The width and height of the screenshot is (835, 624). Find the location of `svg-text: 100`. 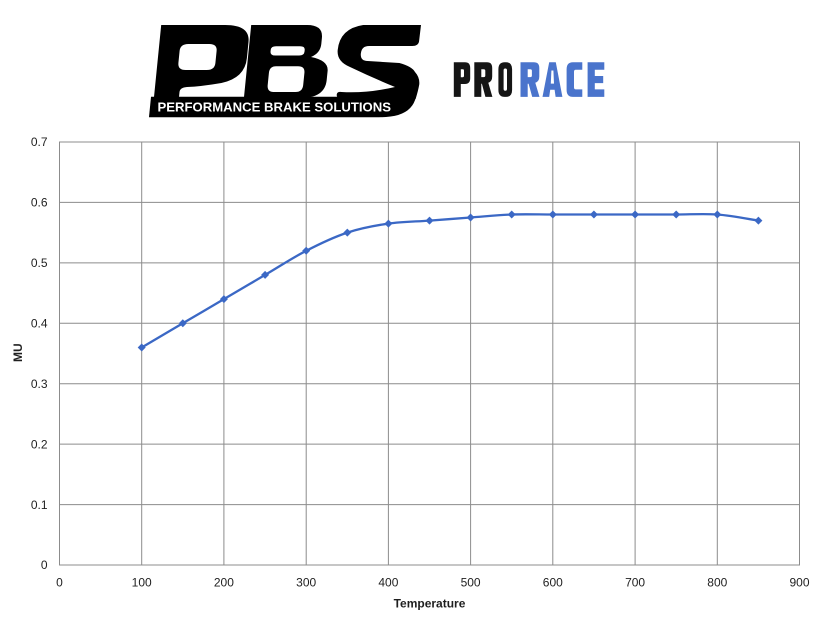

svg-text: 100 is located at coordinates (142, 583).